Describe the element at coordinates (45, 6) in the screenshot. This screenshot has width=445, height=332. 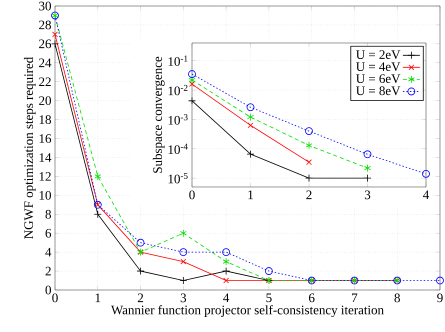
I see `y-tick-label: 30` at that location.